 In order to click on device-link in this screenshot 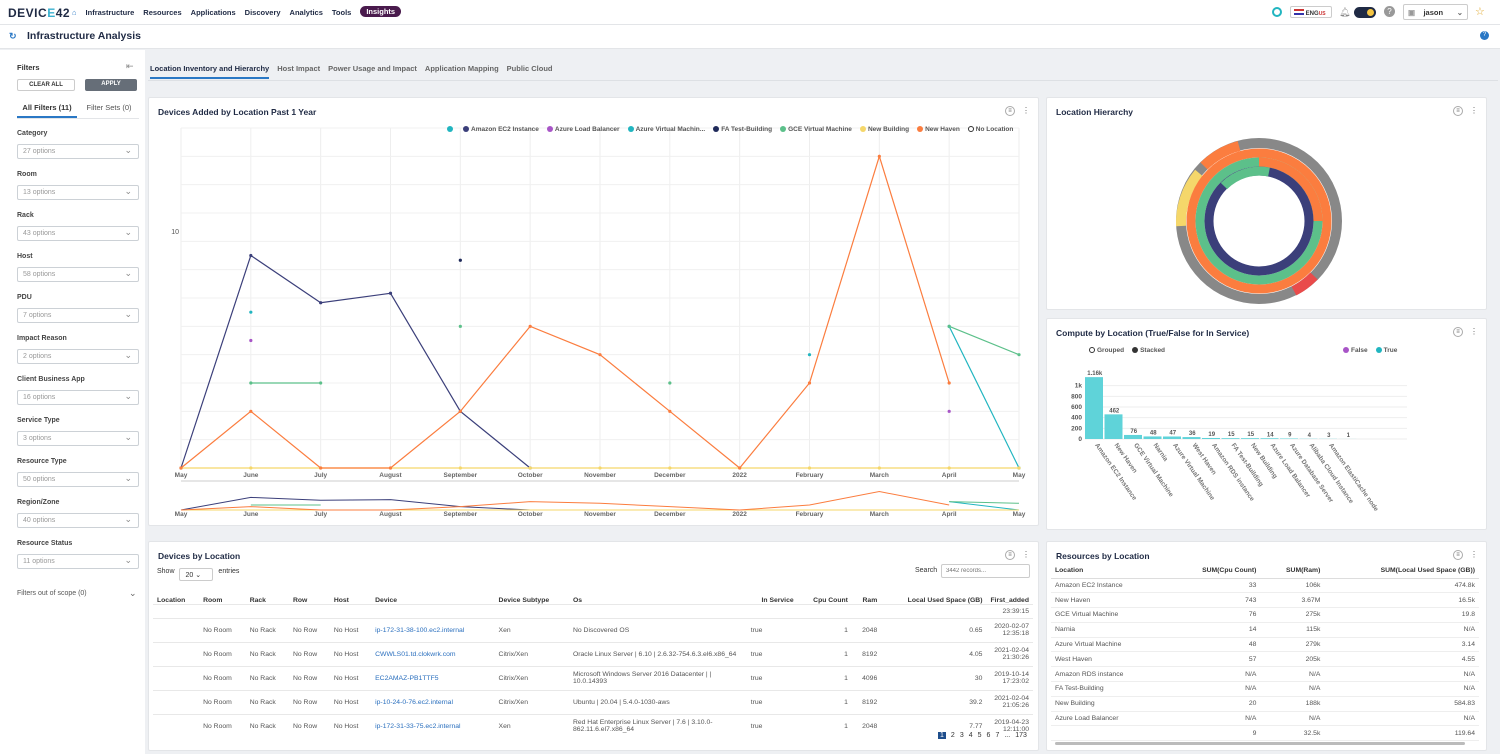, I will do `click(433, 610)`.